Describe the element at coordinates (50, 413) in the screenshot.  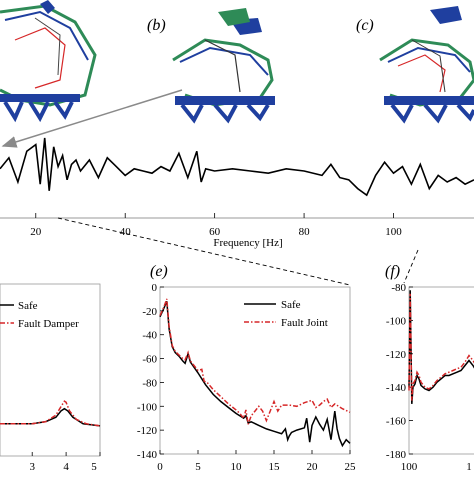
I see `panel-d-fault-line` at that location.